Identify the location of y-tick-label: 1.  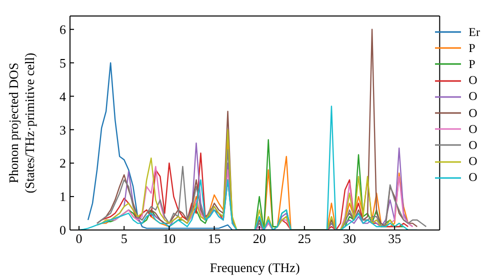
(63, 196).